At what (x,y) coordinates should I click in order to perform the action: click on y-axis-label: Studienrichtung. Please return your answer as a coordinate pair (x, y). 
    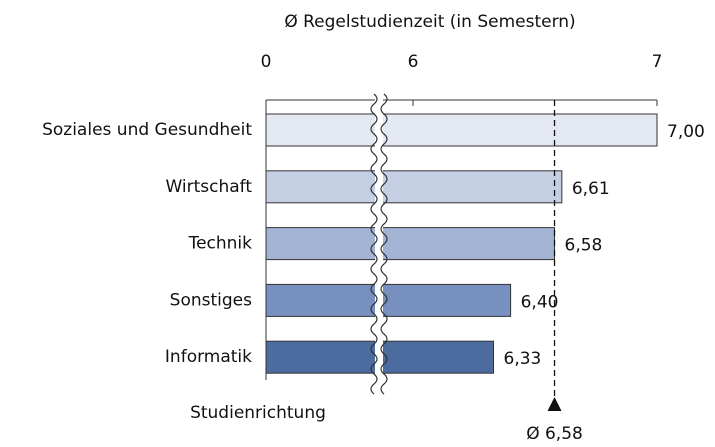
    Looking at the image, I should click on (258, 413).